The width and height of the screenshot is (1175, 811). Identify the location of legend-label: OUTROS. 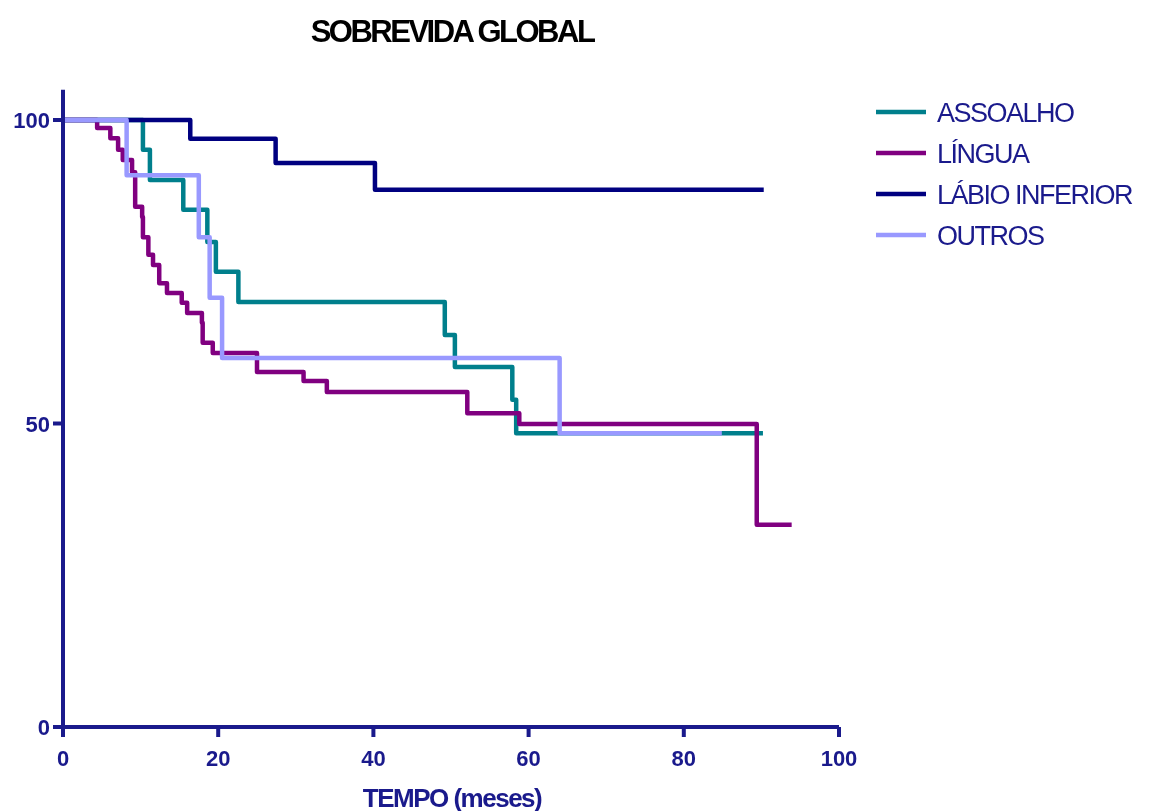
(990, 236).